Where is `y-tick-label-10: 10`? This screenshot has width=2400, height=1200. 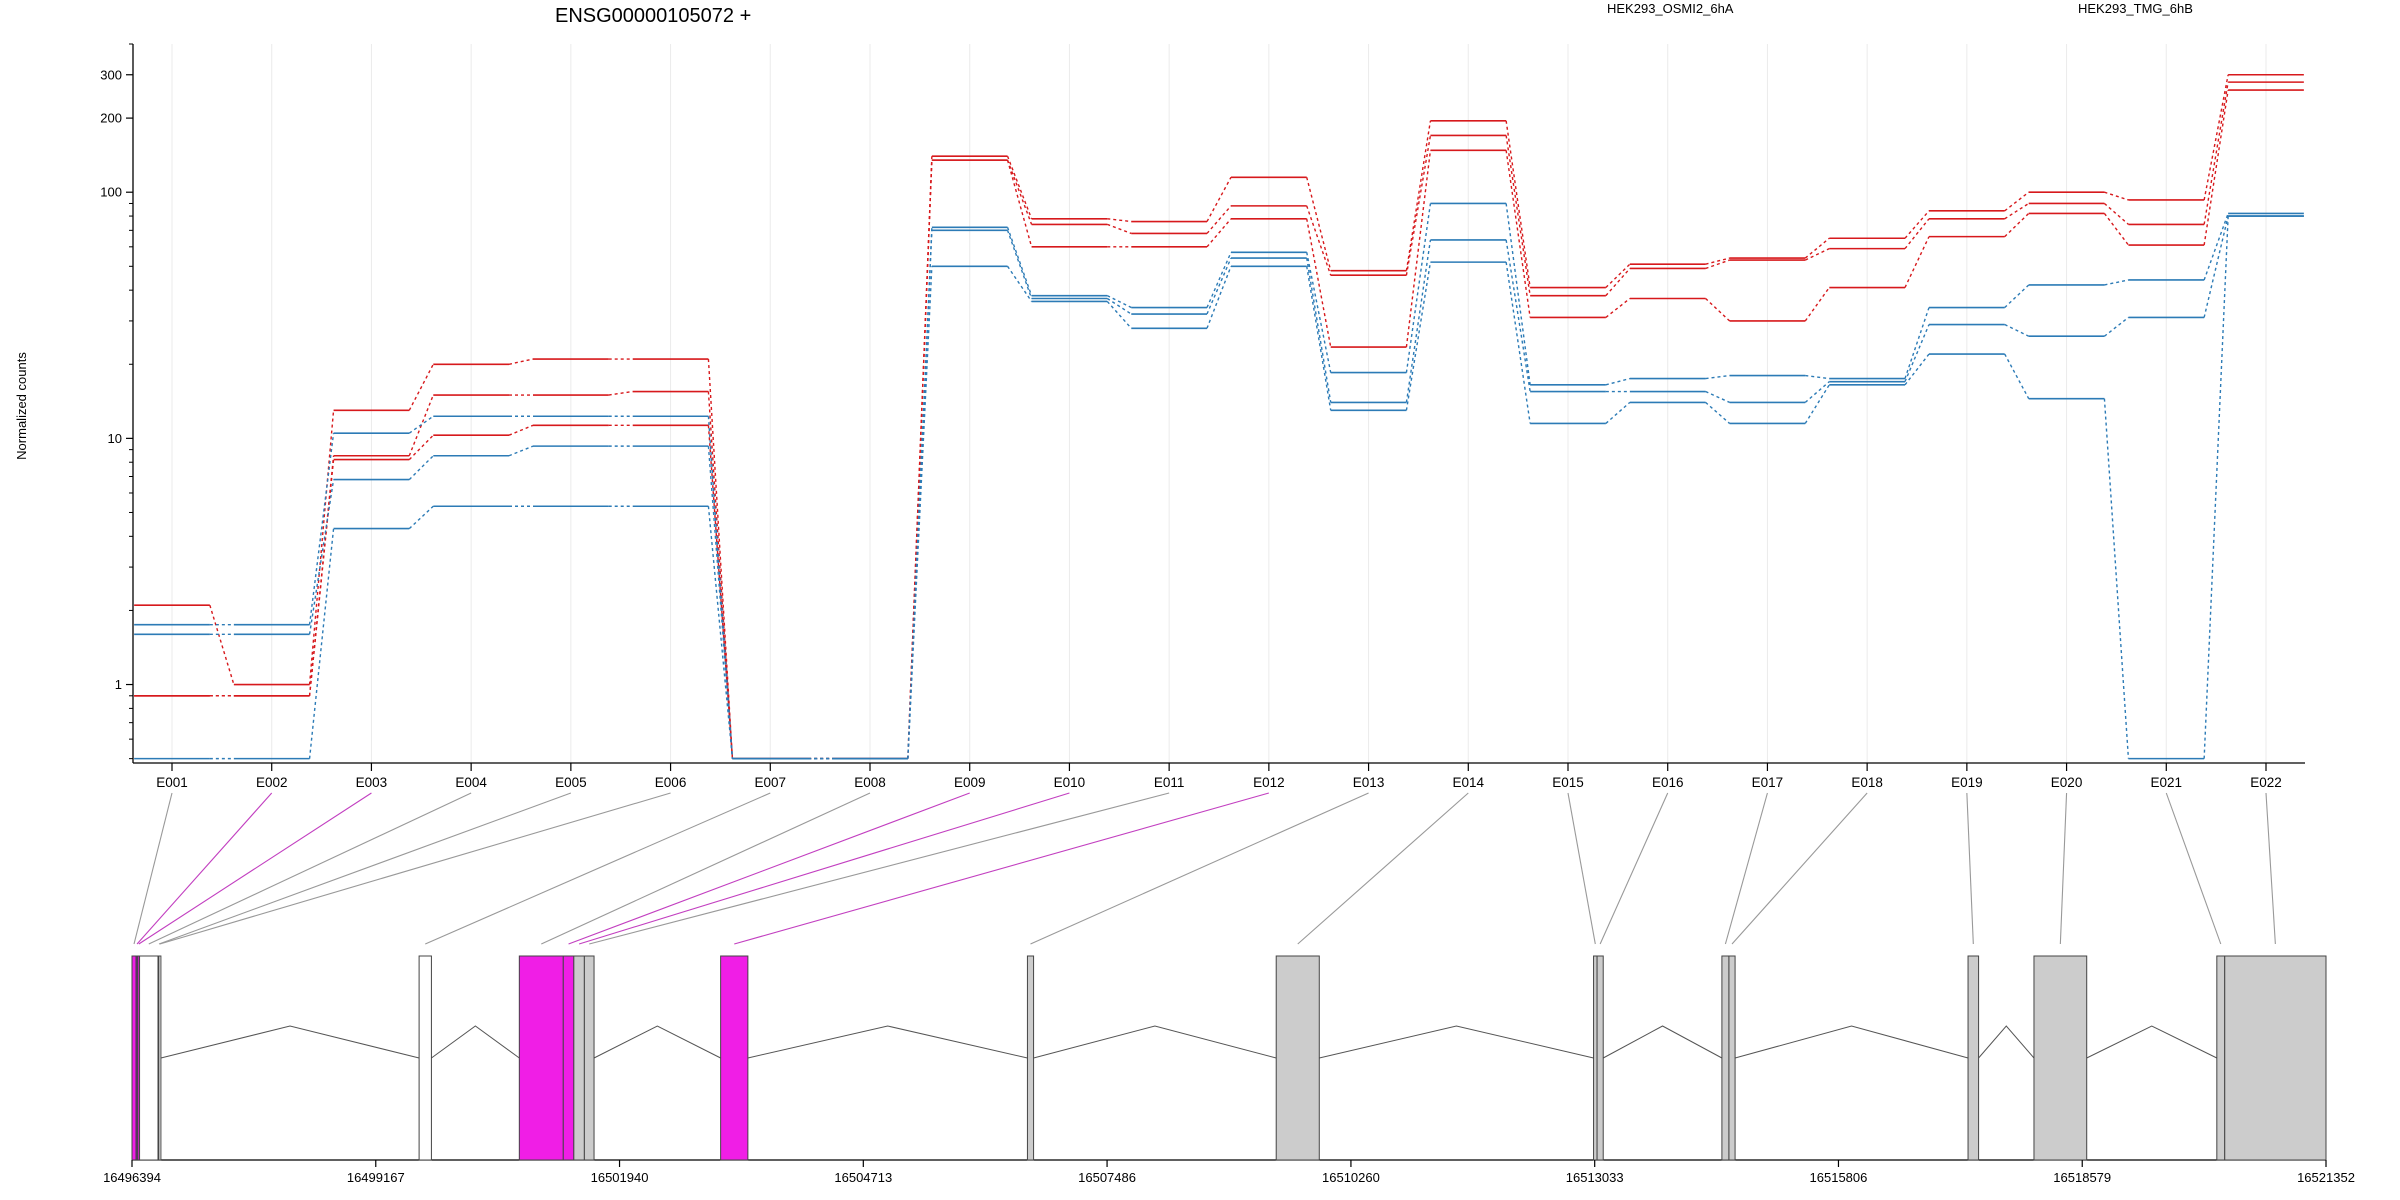
y-tick-label-10: 10 is located at coordinates (115, 438).